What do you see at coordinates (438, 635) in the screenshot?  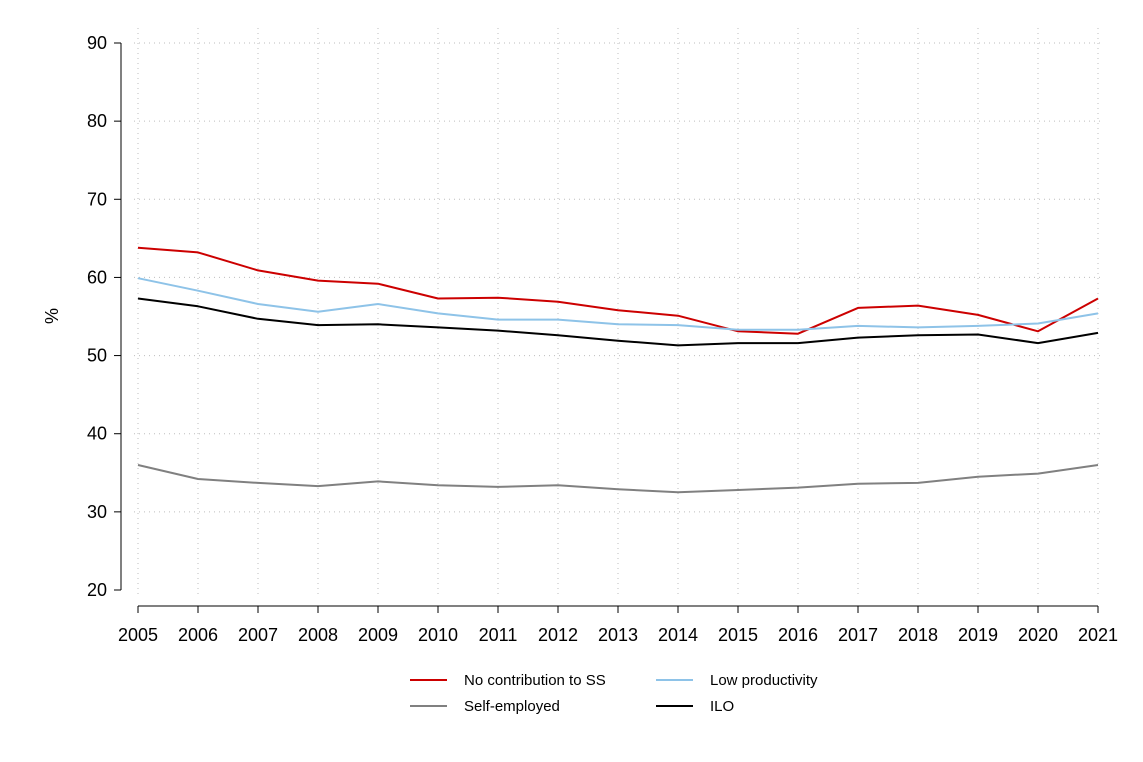 I see `x-tick-label: 2010` at bounding box center [438, 635].